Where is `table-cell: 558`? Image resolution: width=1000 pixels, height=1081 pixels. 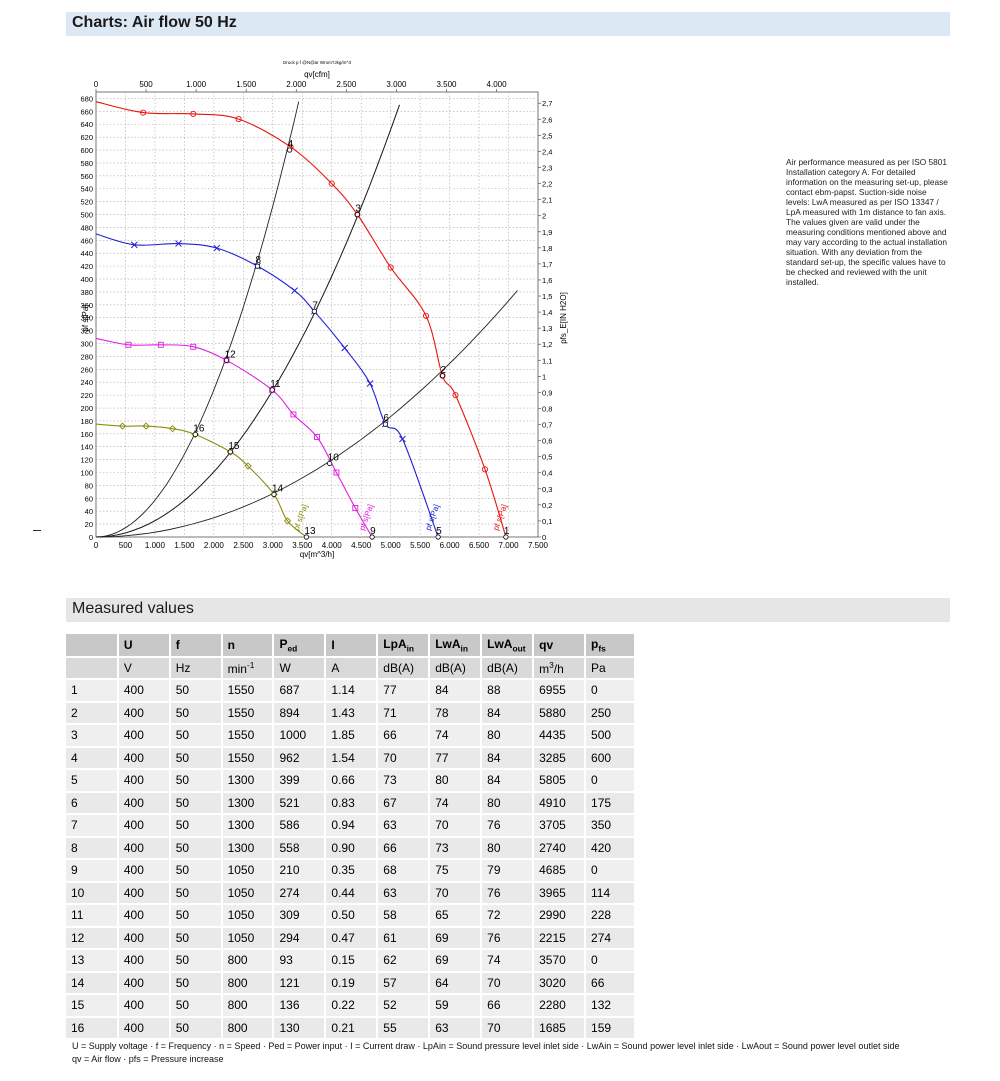
table-cell: 558 is located at coordinates (300, 848).